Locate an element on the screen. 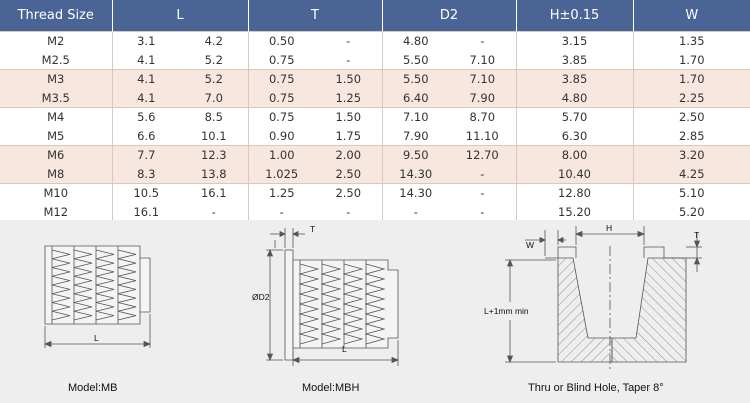  table-row: M8 8.3 13.8 1.025 2.50 14.30-10.40 4.25 is located at coordinates (375, 174).